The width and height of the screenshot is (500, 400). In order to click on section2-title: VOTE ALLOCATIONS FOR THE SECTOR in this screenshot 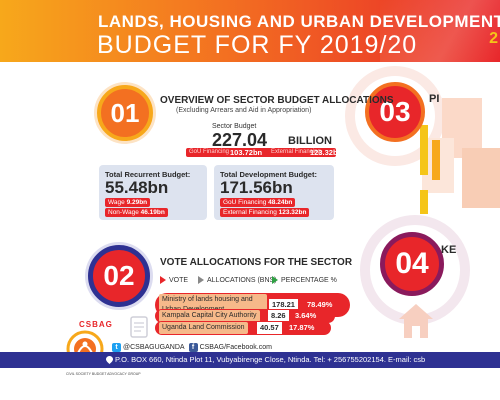, I will do `click(256, 262)`.